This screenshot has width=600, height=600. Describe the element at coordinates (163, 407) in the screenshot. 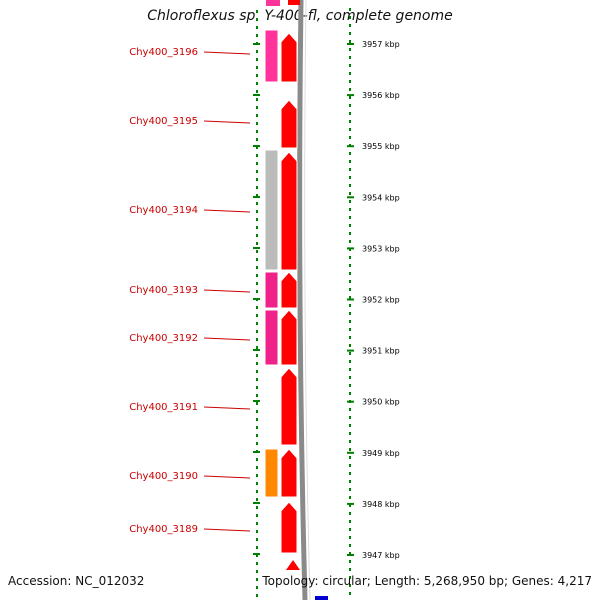

I see `gene-label: Chy400_3191` at that location.